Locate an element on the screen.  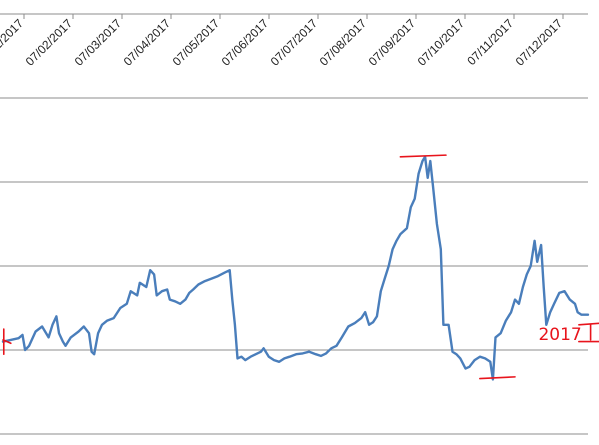
x-tick-label: 07/12/2017 is located at coordinates (539, 42).